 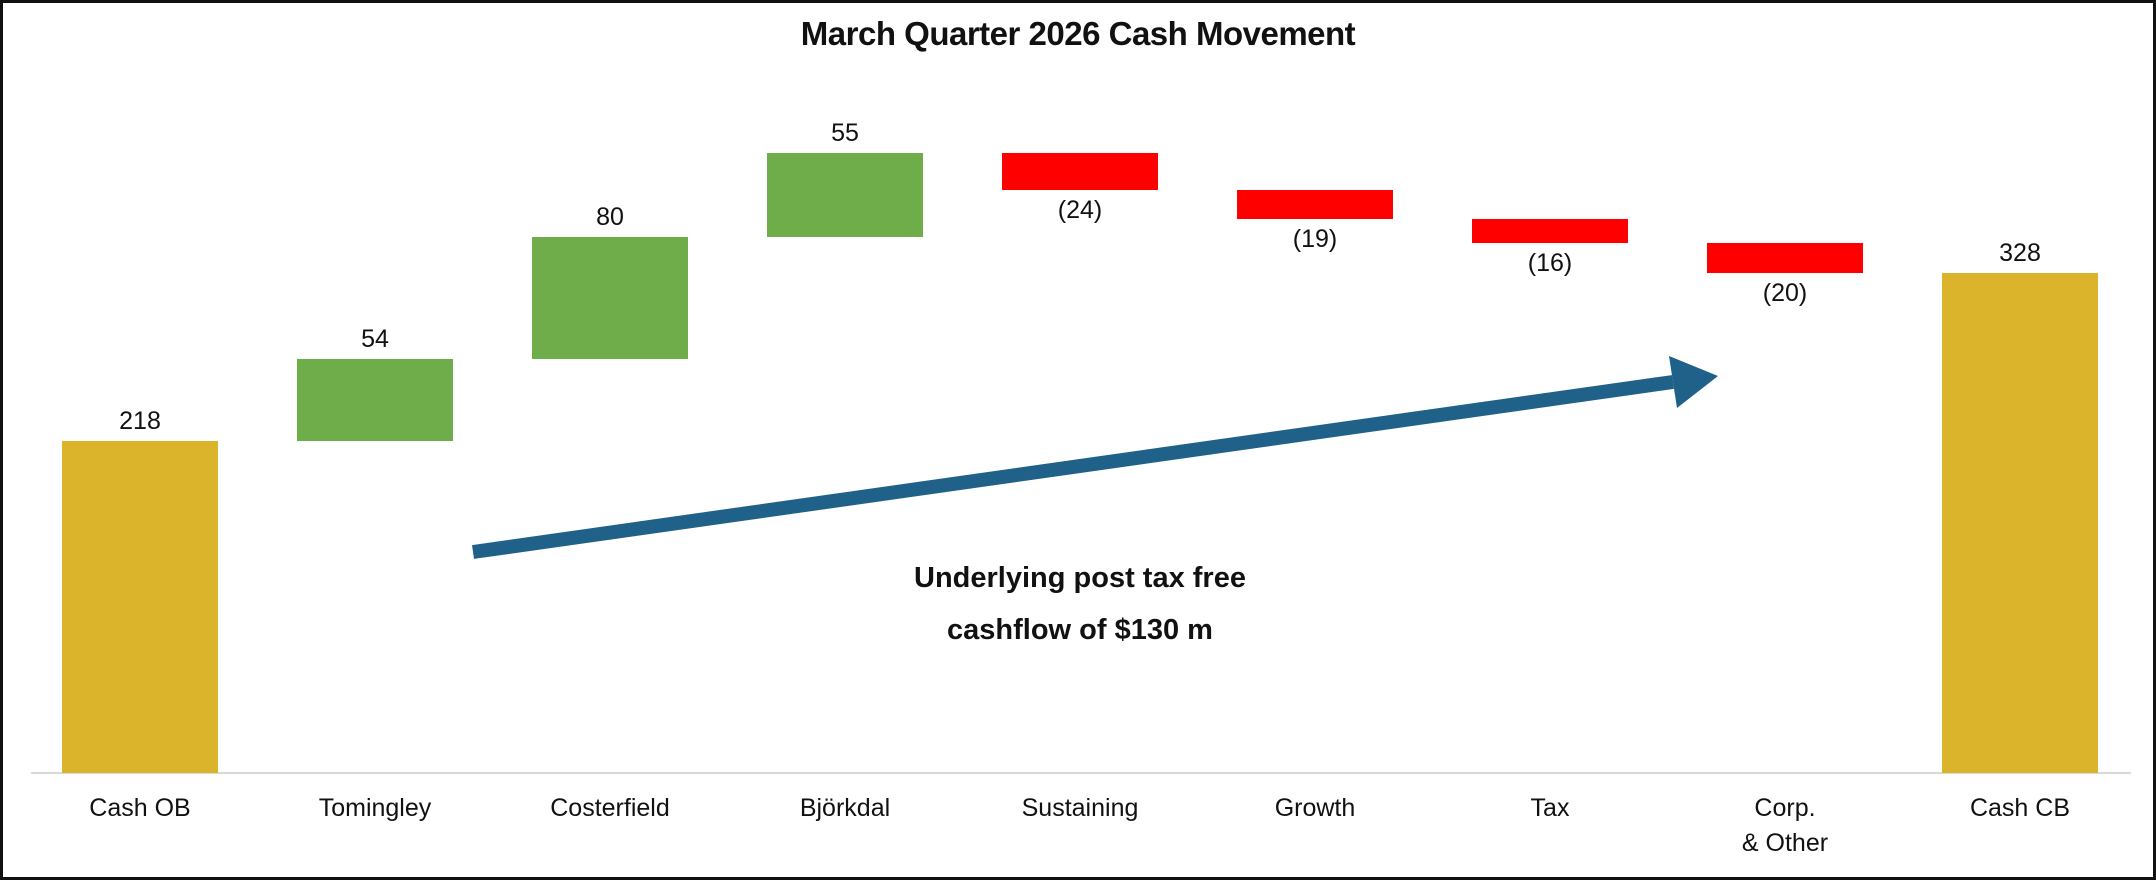 What do you see at coordinates (1080, 578) in the screenshot?
I see `annotation-line1: Underlying post tax free` at bounding box center [1080, 578].